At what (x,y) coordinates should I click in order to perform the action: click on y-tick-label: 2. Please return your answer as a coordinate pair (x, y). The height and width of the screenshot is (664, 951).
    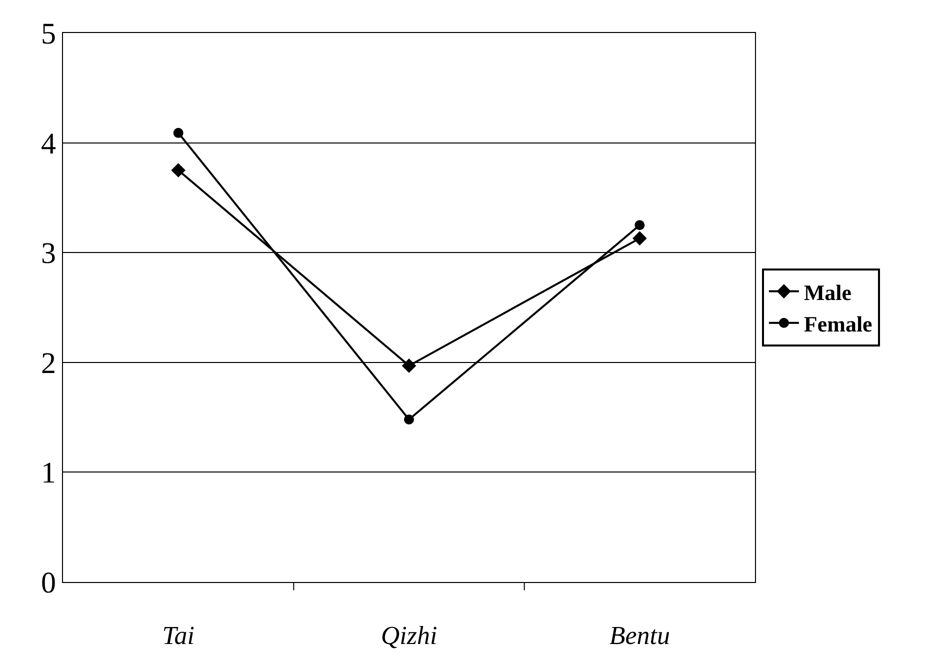
    Looking at the image, I should click on (48, 363).